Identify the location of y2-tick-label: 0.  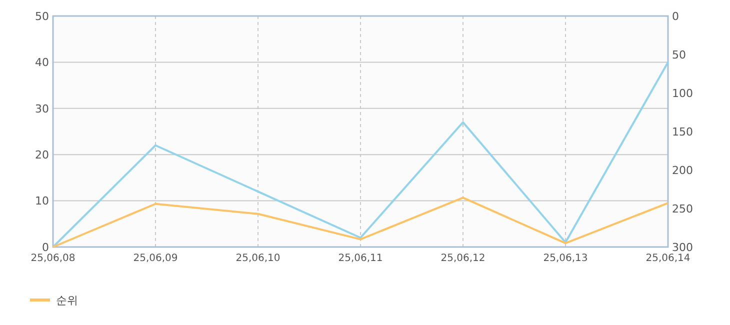
(675, 16).